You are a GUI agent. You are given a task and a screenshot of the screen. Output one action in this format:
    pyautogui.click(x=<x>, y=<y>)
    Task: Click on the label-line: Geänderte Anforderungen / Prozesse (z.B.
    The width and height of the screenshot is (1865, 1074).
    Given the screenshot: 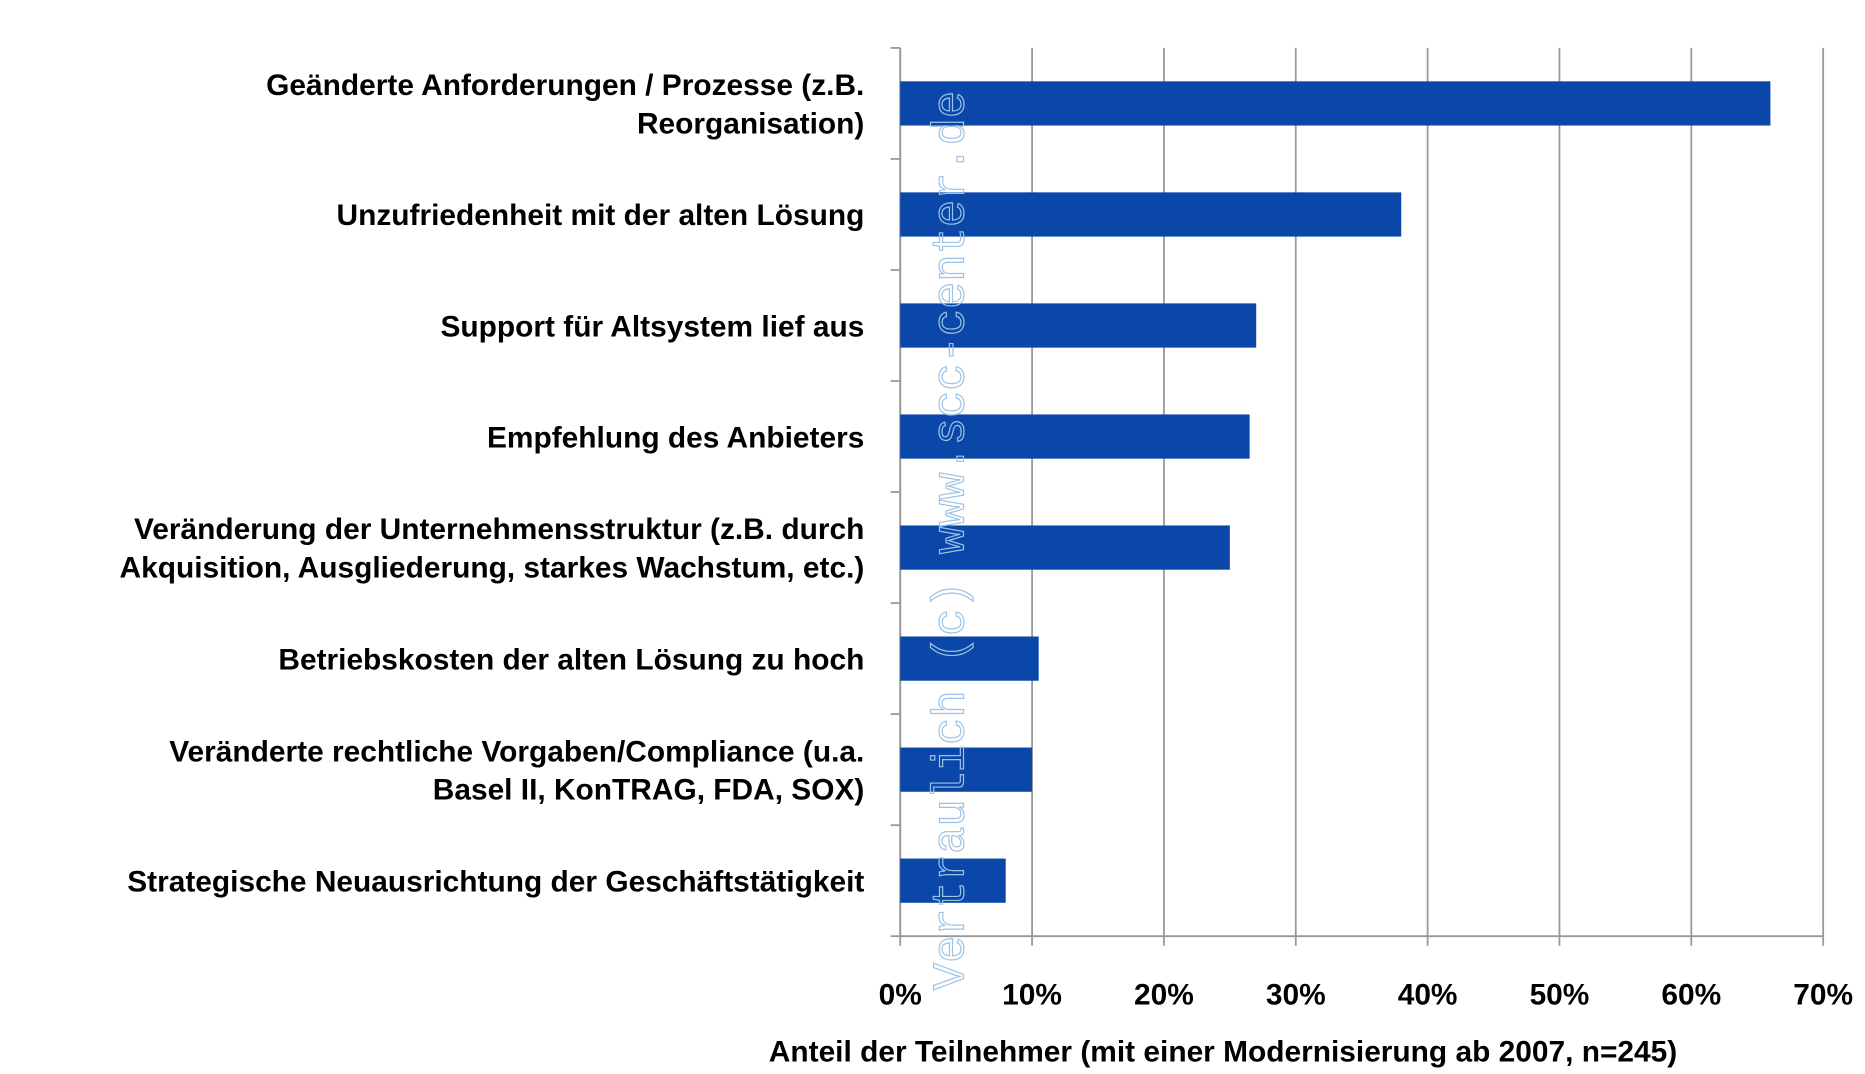 What is the action you would take?
    pyautogui.click(x=565, y=85)
    